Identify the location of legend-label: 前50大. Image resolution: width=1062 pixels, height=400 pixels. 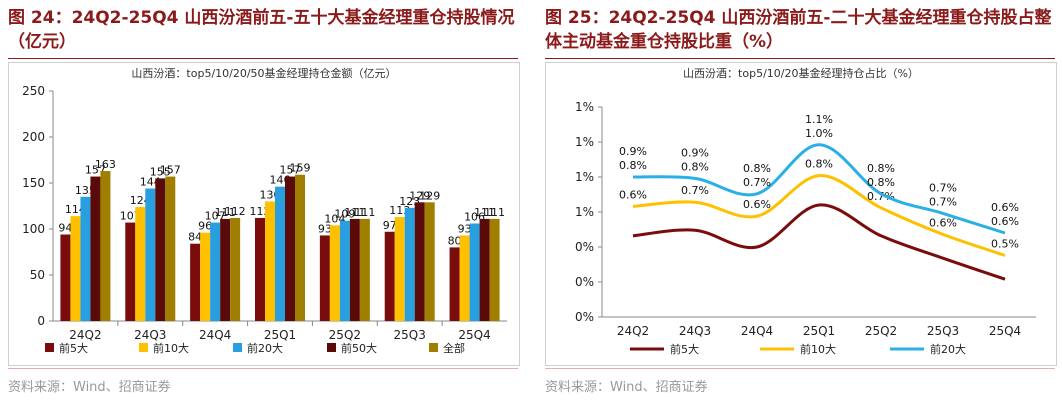
(359, 348).